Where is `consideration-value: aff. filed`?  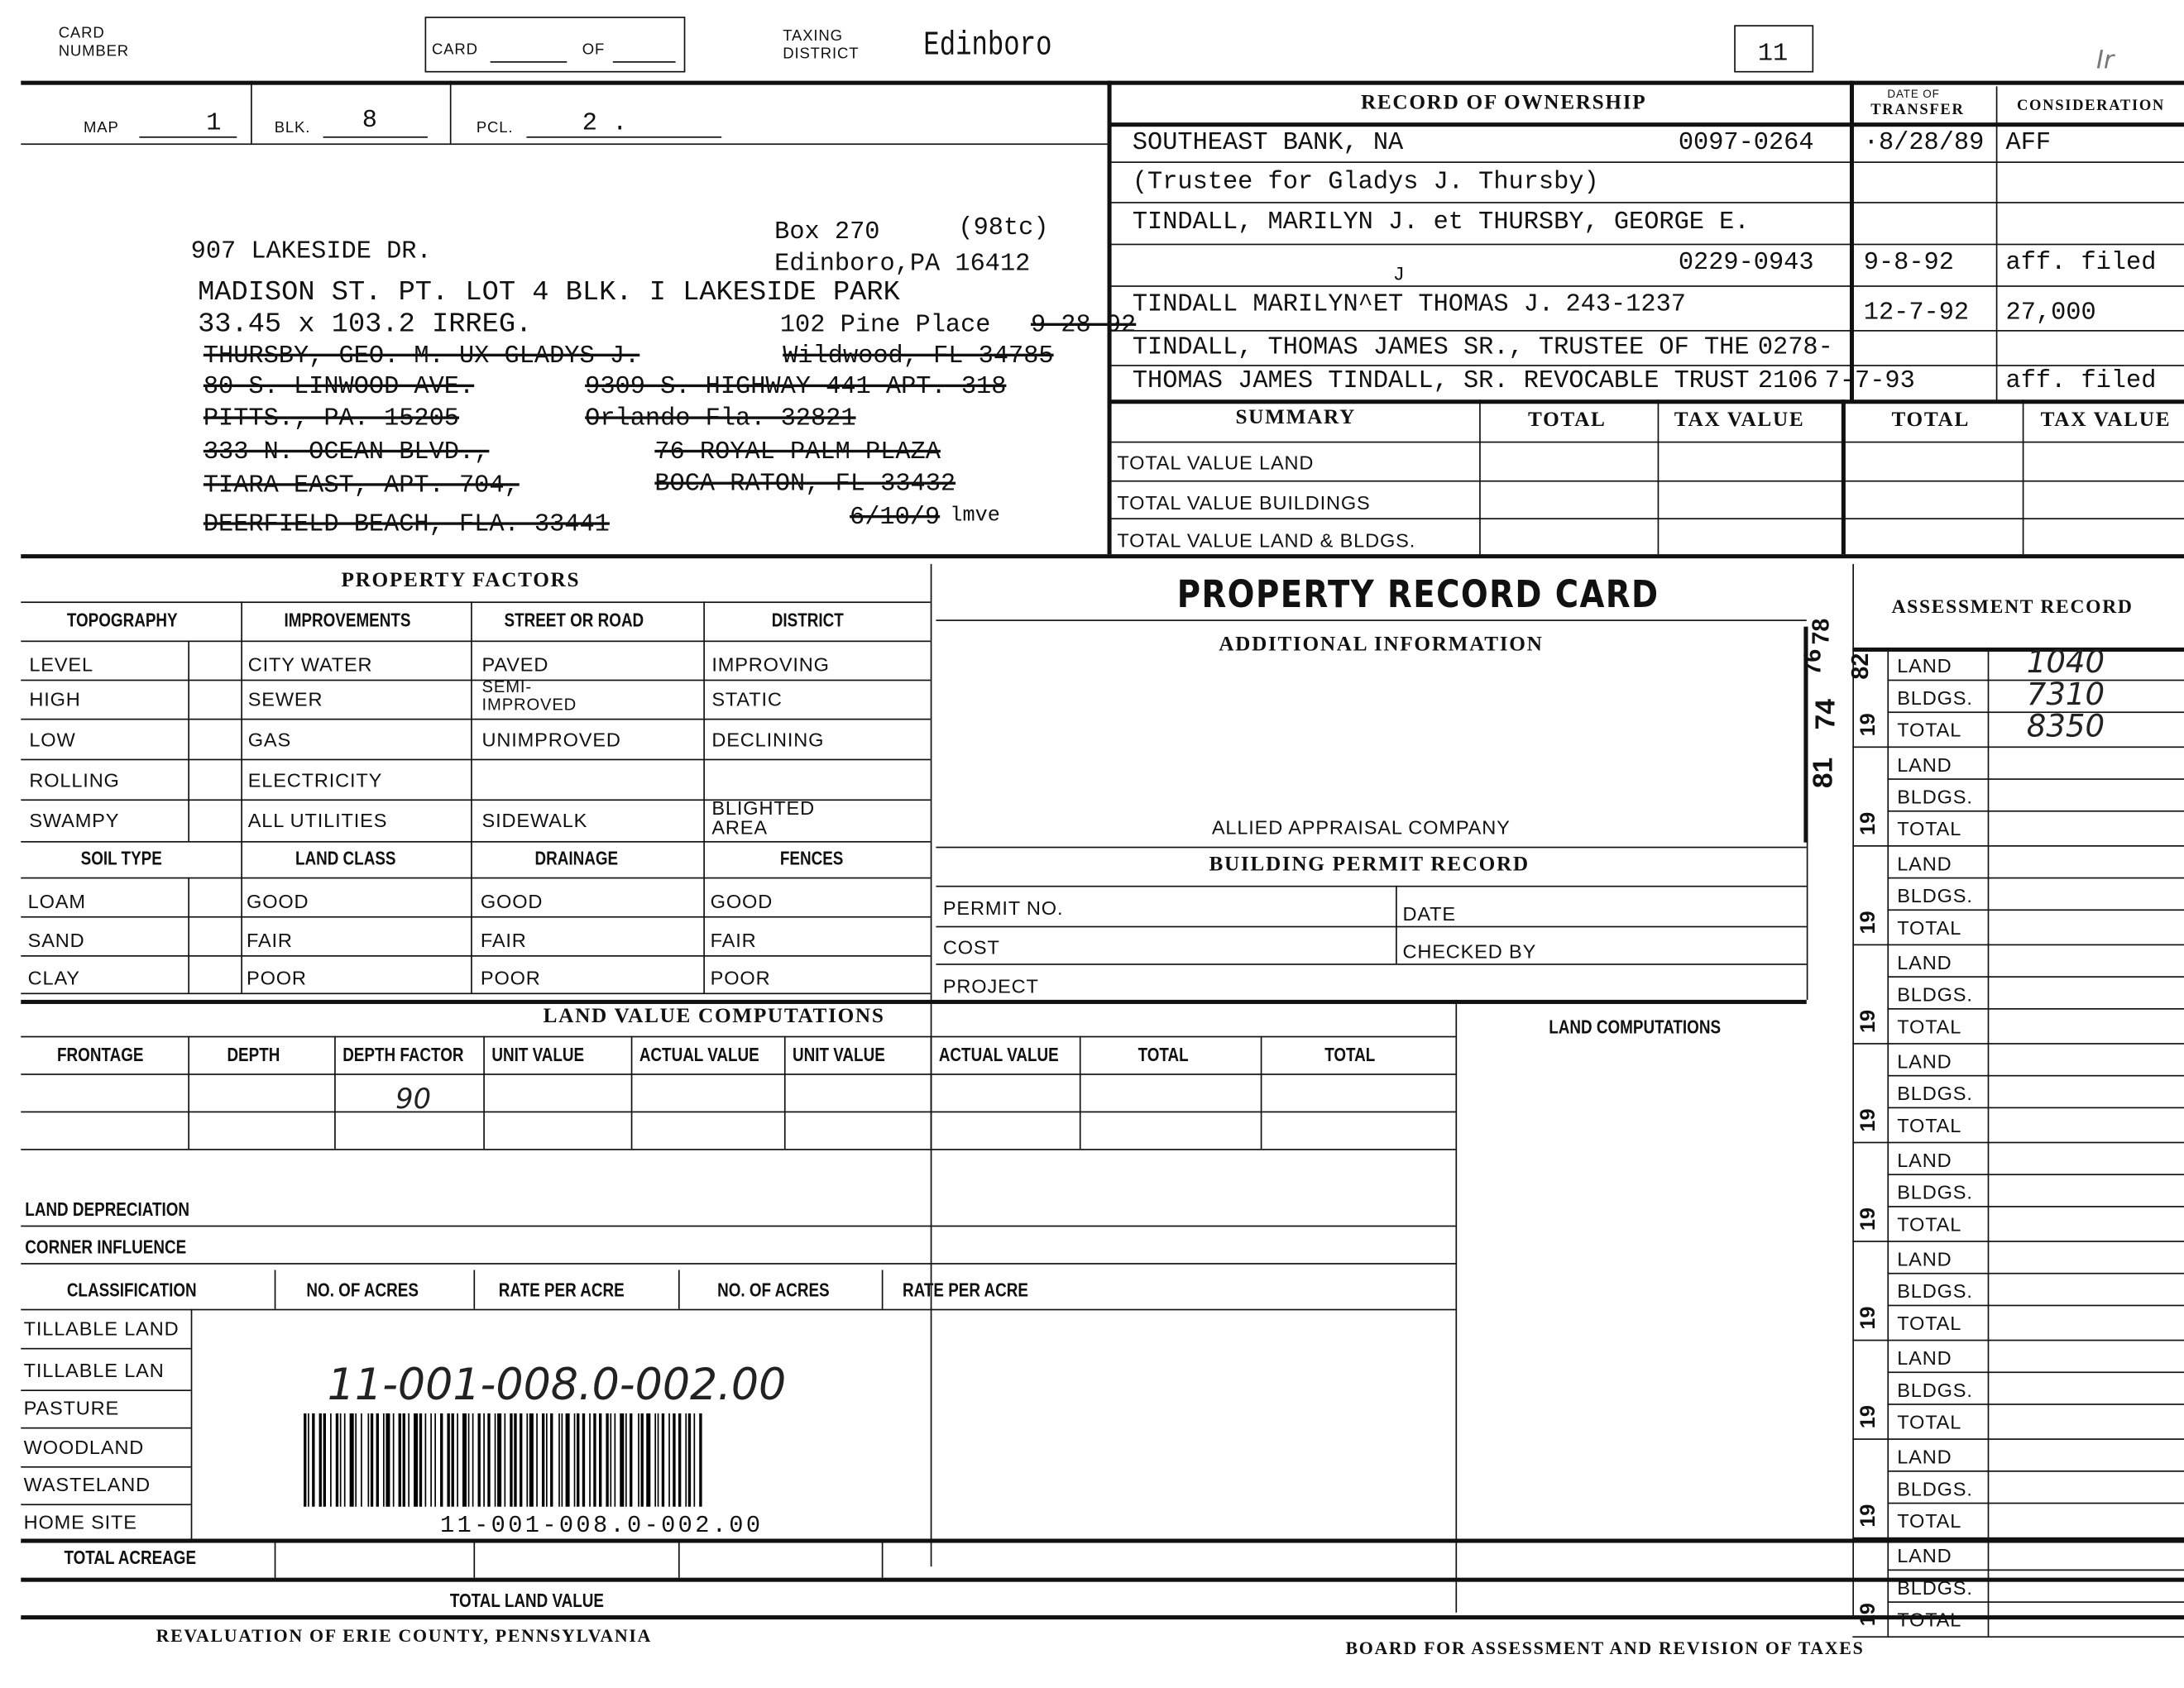 consideration-value: aff. filed is located at coordinates (2081, 381).